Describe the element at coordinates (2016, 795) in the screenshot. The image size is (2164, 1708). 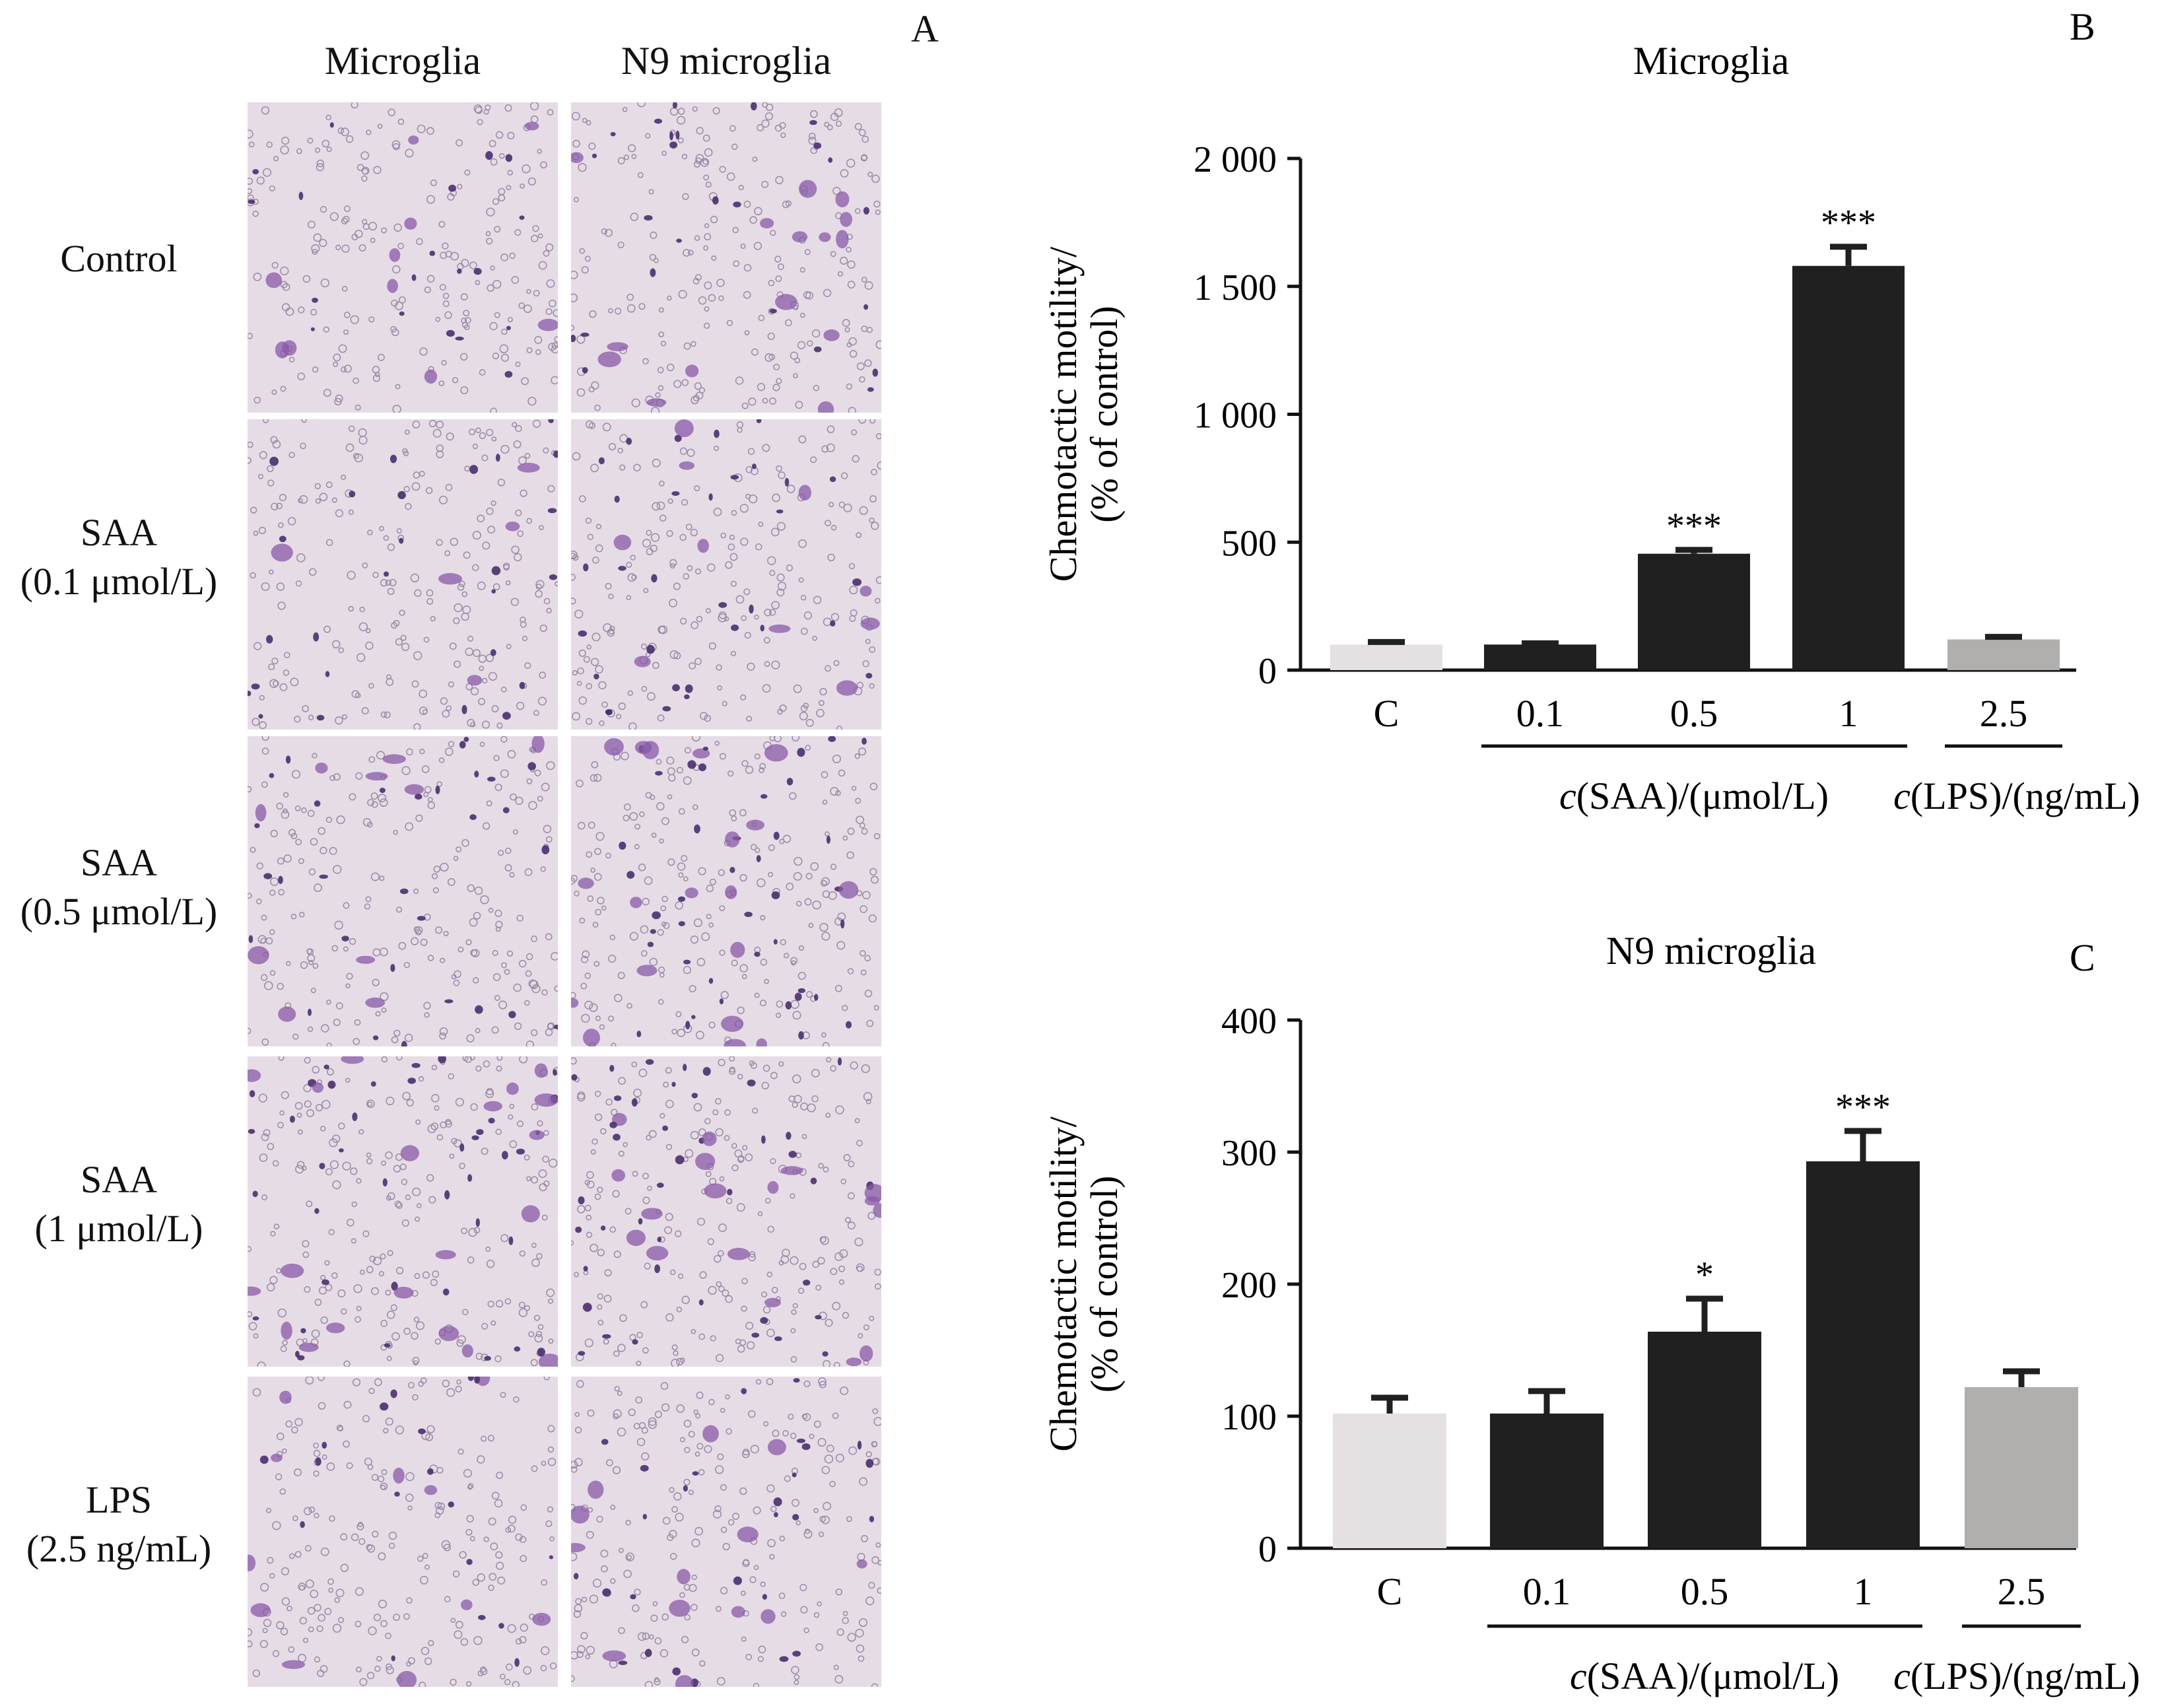
I see `group-label: c(LPS)/(ng/mL)` at that location.